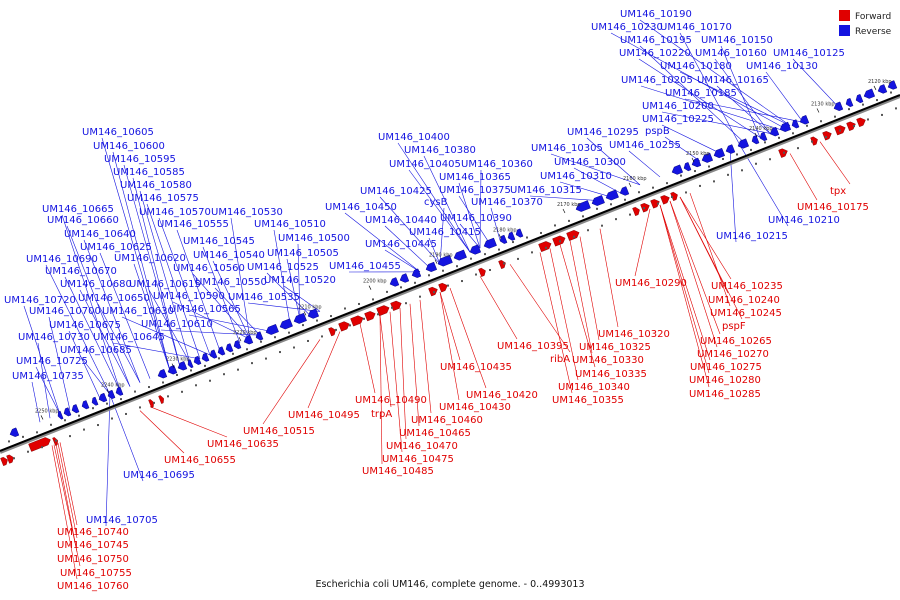 Image resolution: width=900 pixels, height=600 pixels. What do you see at coordinates (726, 367) in the screenshot?
I see `forward-gene-label: UM146_10275` at bounding box center [726, 367].